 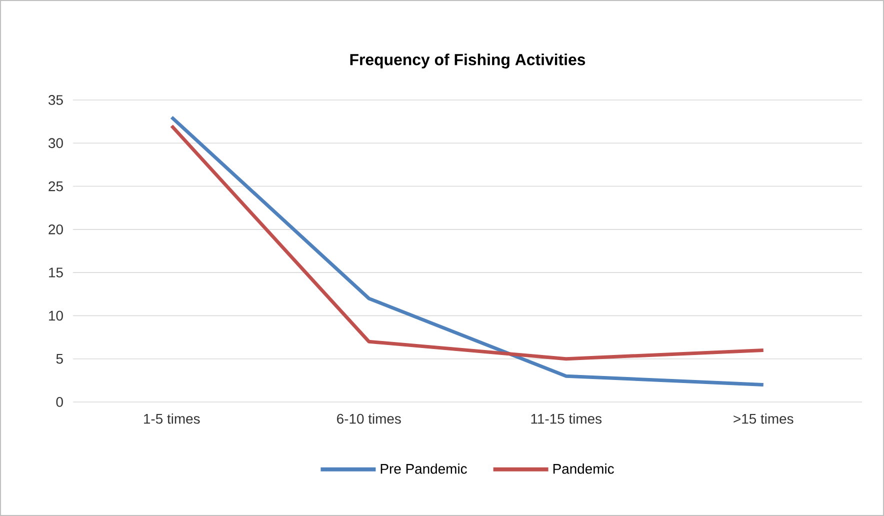 I want to click on y-tick-label: 25, so click(x=55, y=186).